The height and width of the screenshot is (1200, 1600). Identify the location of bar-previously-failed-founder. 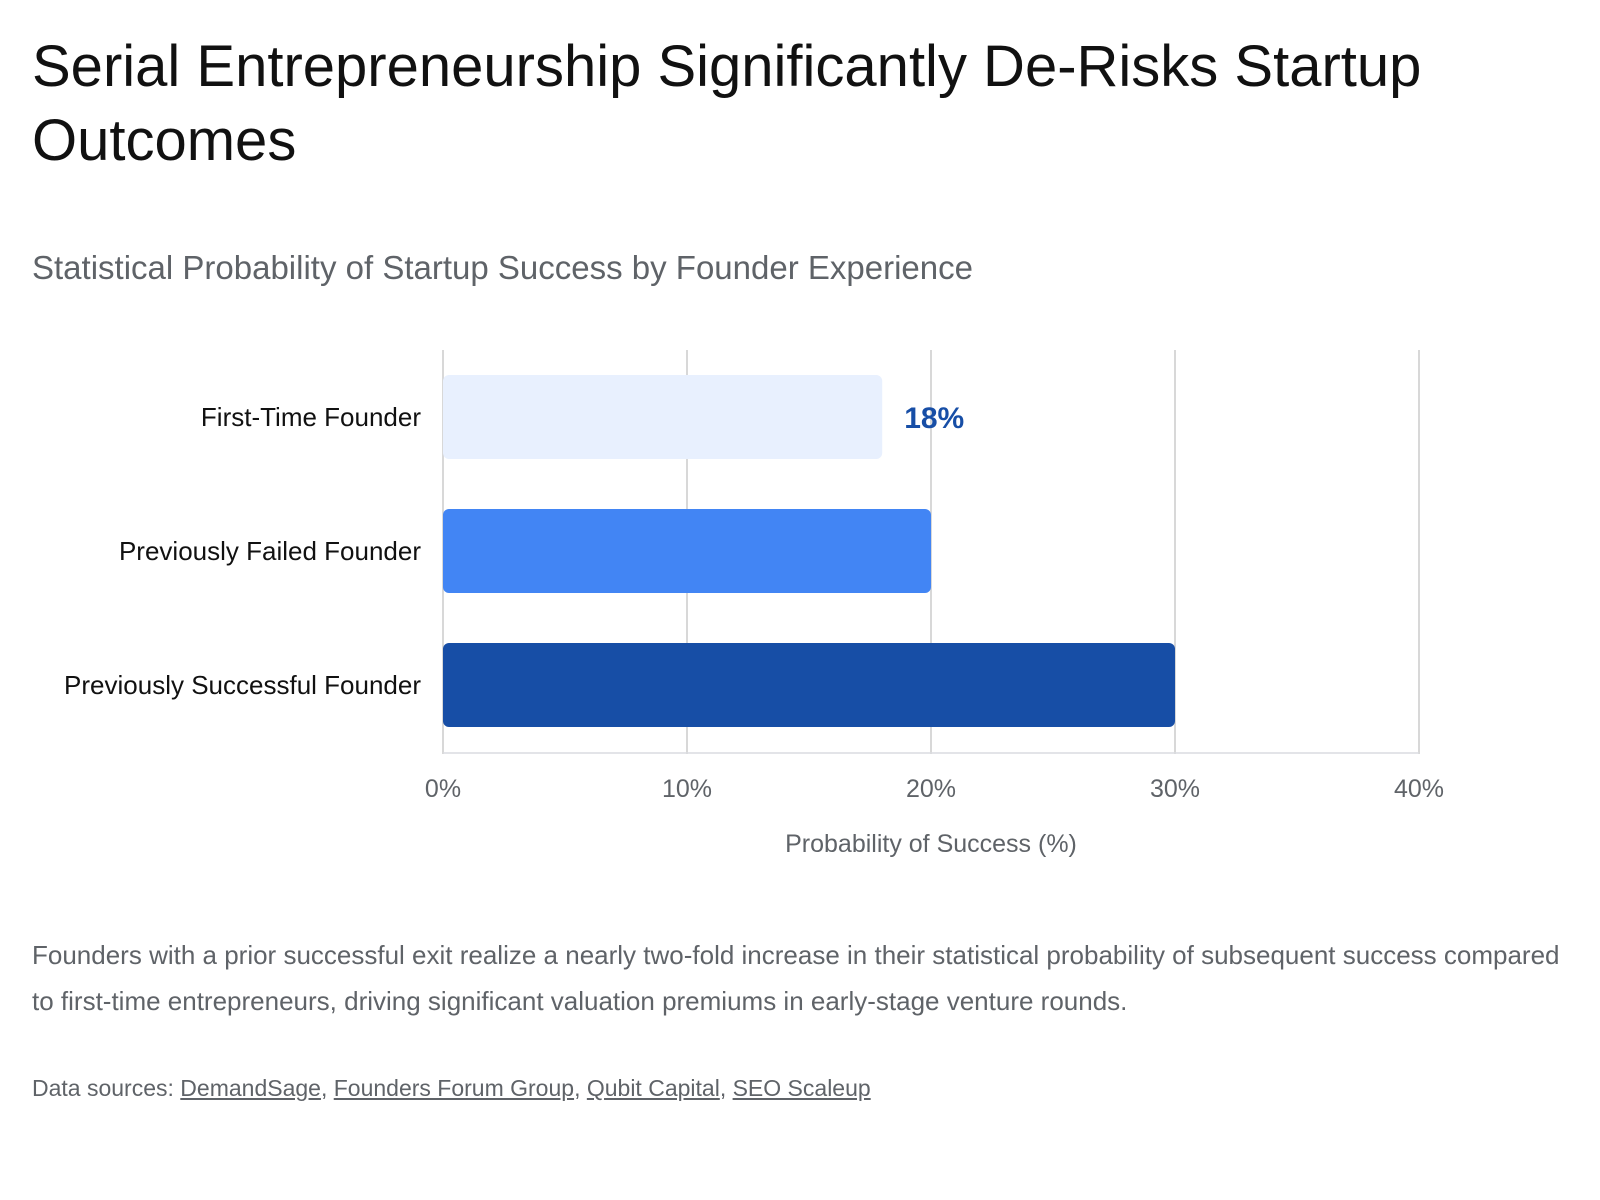
(687, 551).